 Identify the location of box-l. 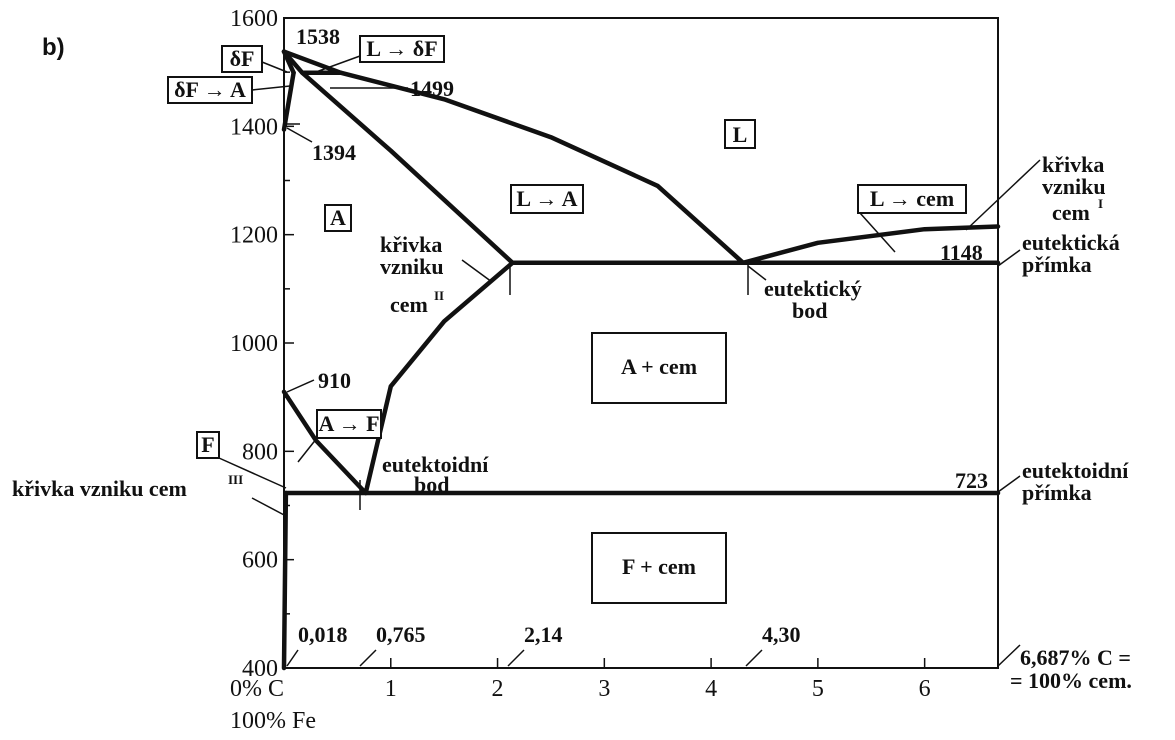
(740, 134).